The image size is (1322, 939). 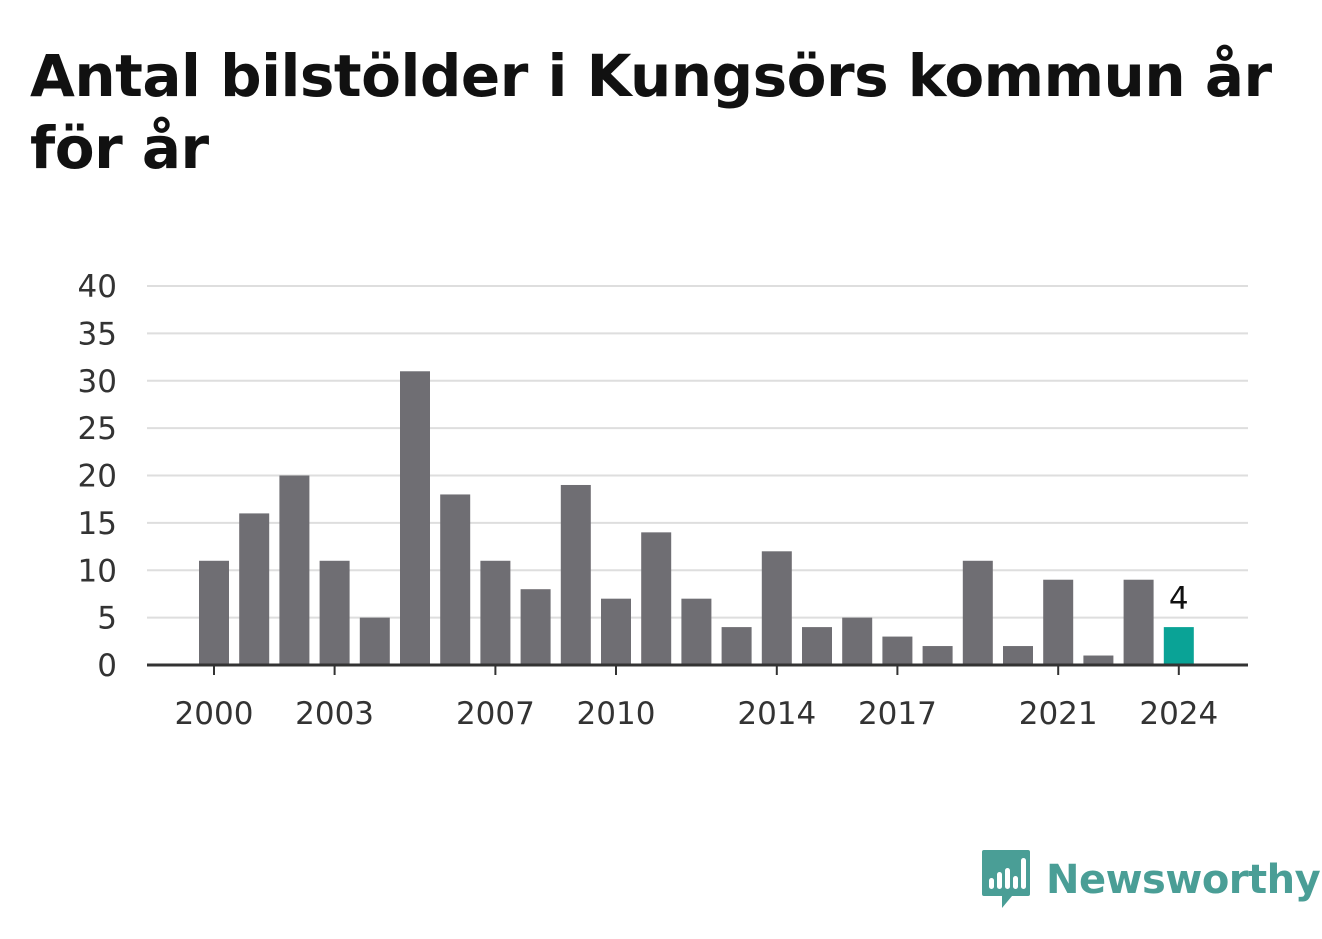 I want to click on bar-2017, so click(x=897, y=650).